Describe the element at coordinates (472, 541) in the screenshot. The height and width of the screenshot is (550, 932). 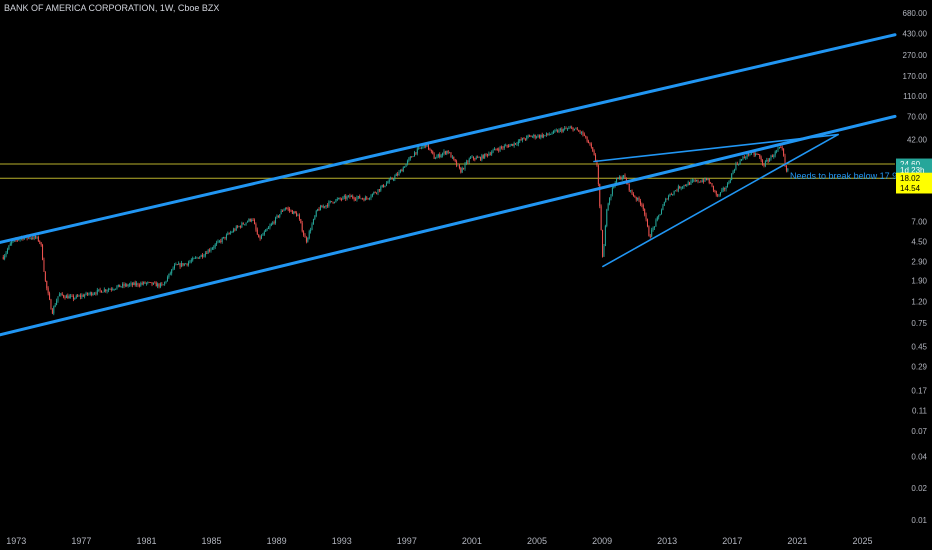
I see `x-tick-label: 2001` at that location.